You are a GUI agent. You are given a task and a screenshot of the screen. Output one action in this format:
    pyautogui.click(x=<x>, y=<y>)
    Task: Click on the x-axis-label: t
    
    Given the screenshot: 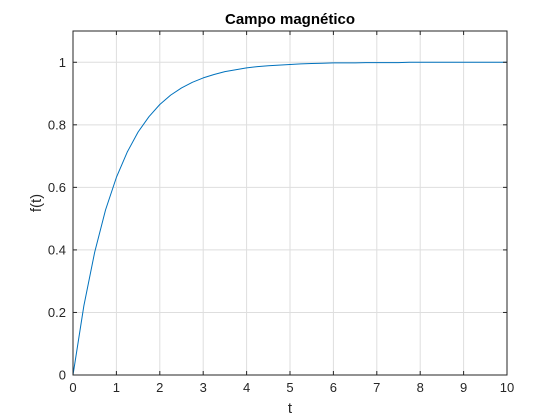 What is the action you would take?
    pyautogui.click(x=290, y=408)
    